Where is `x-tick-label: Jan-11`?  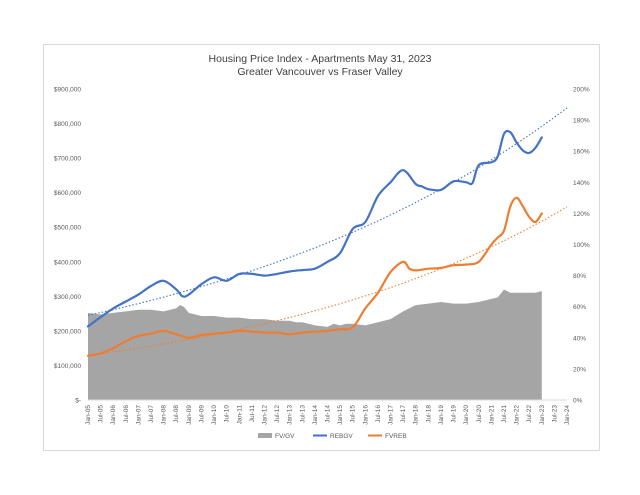
x-tick-label: Jan-11 is located at coordinates (239, 415).